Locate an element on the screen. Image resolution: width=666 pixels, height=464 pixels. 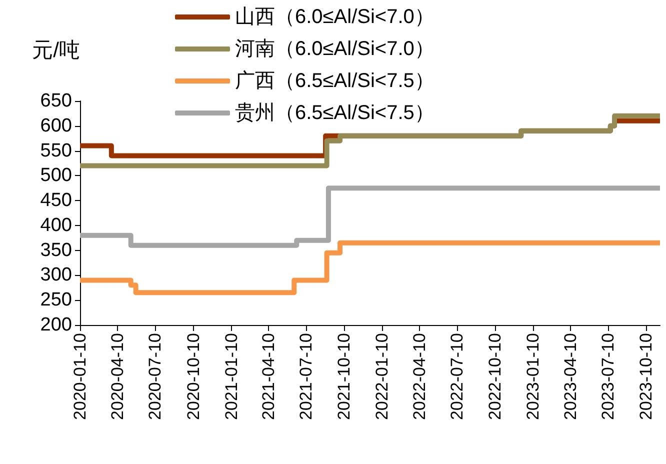
x-tick-label: 2020-07-10 is located at coordinates (155, 376).